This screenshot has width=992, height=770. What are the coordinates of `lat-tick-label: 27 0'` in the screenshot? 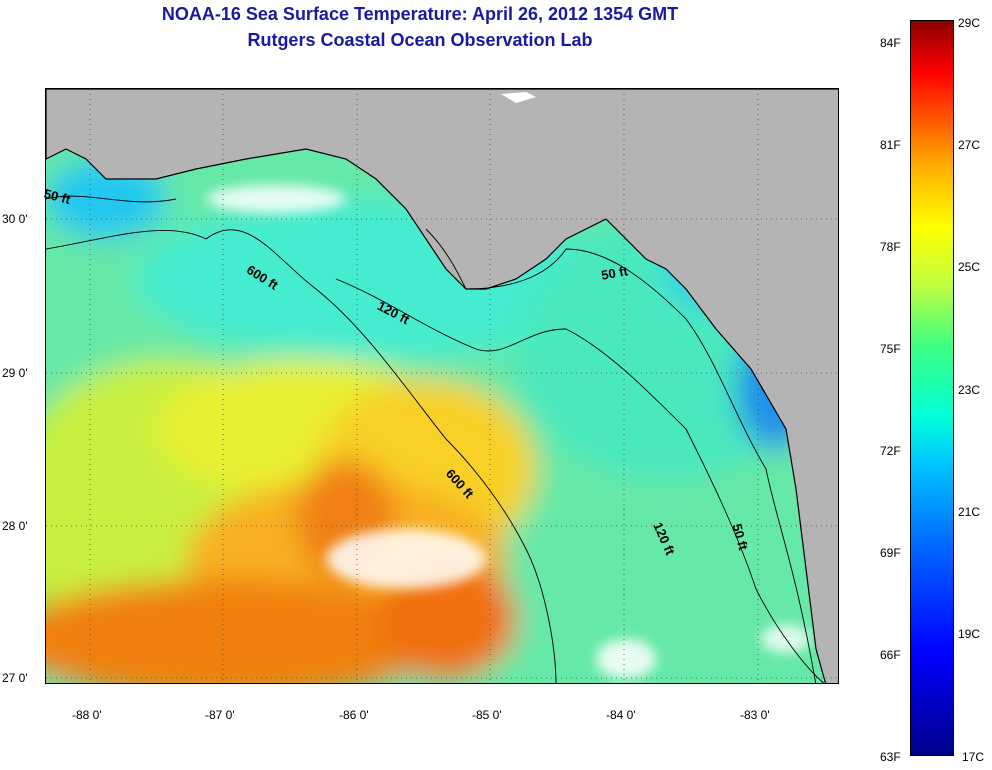 It's located at (15, 678).